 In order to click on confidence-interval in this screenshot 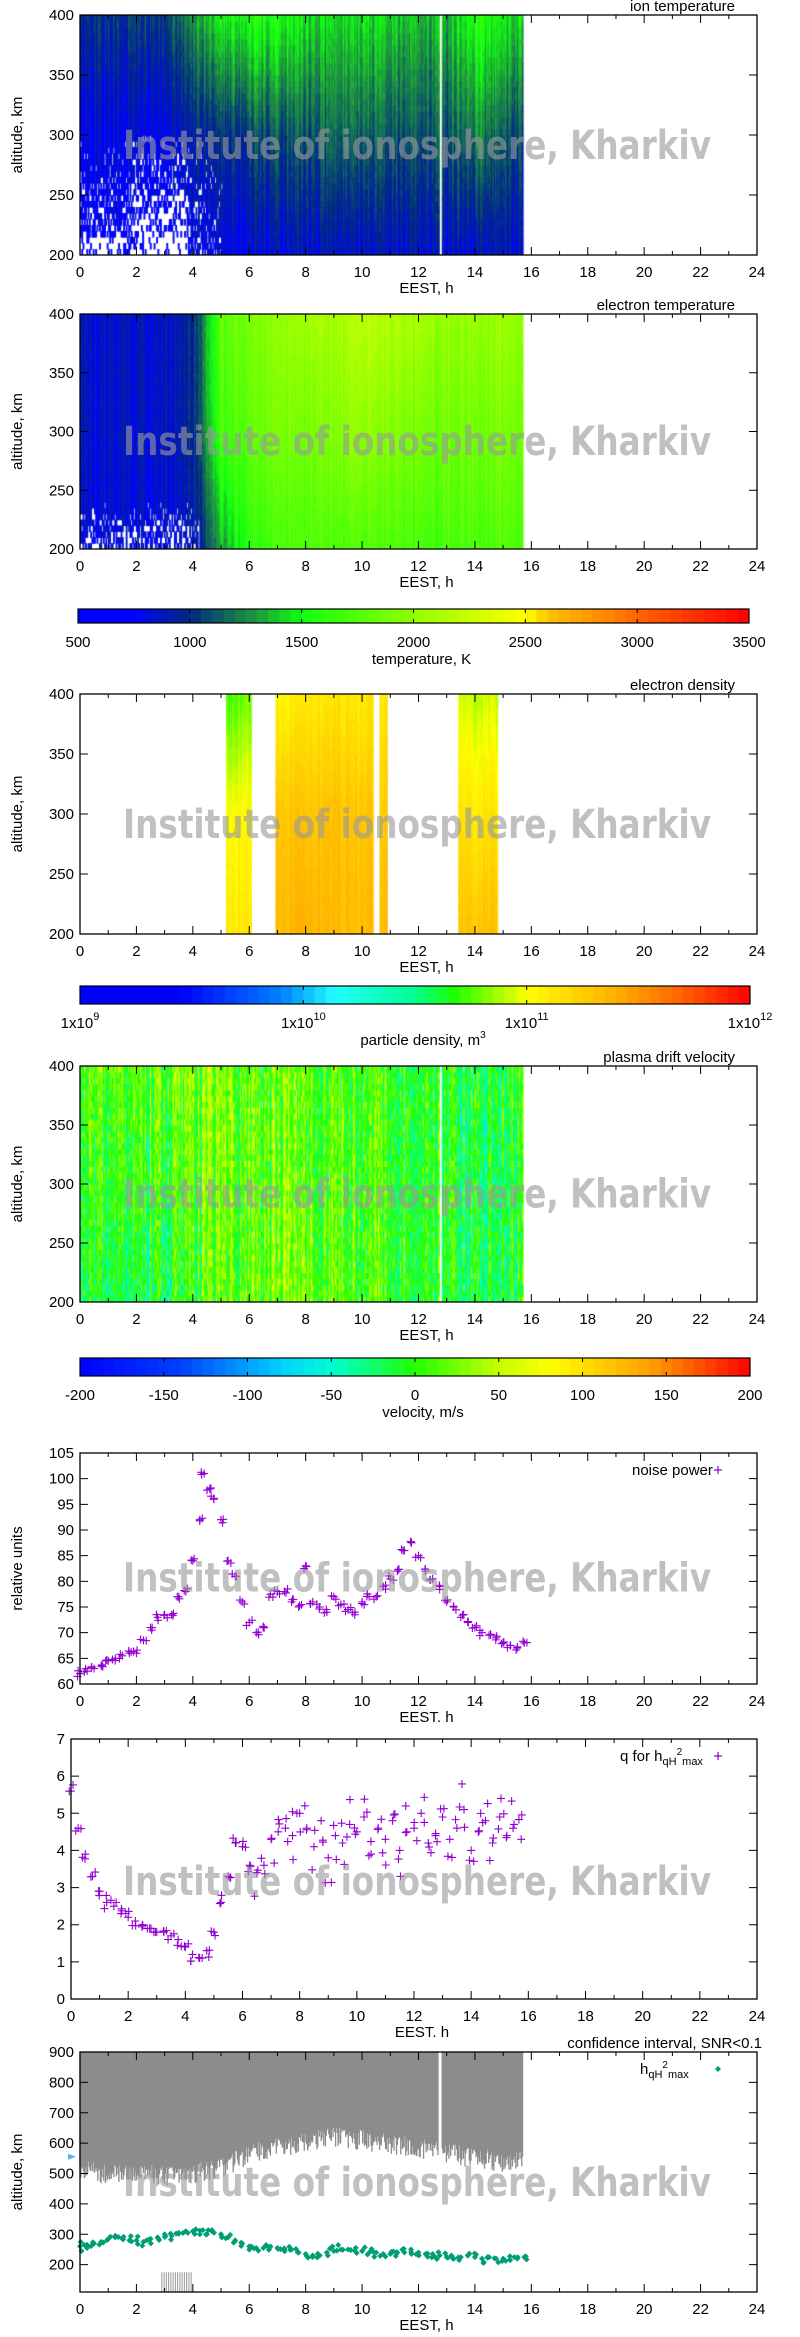, I will do `click(301, 2172)`.